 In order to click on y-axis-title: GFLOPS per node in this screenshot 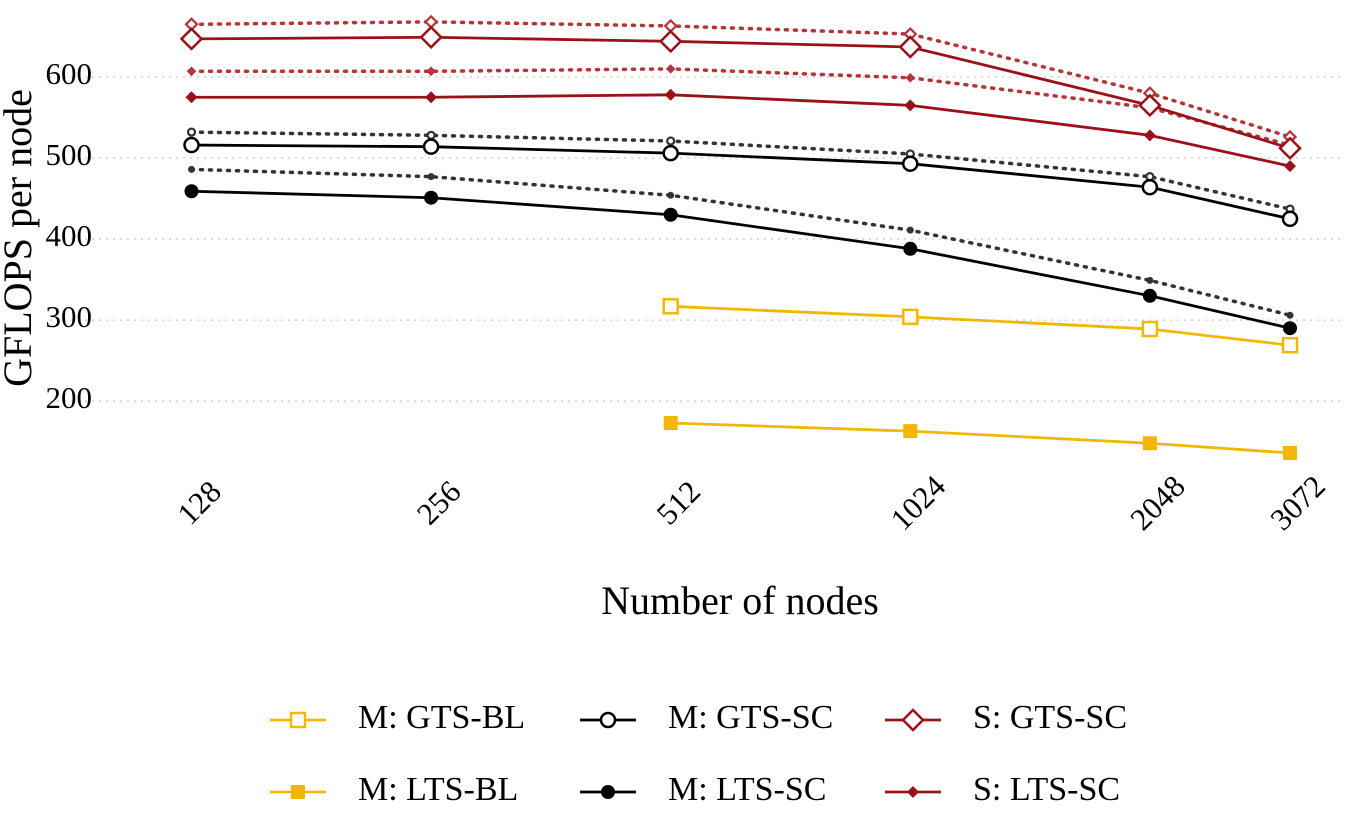, I will do `click(20, 238)`.